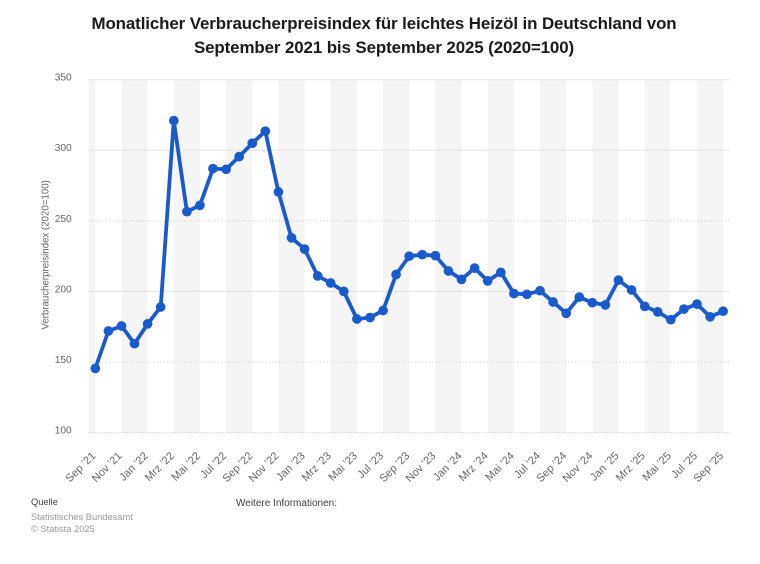  I want to click on svg-text: 200, so click(63, 289).